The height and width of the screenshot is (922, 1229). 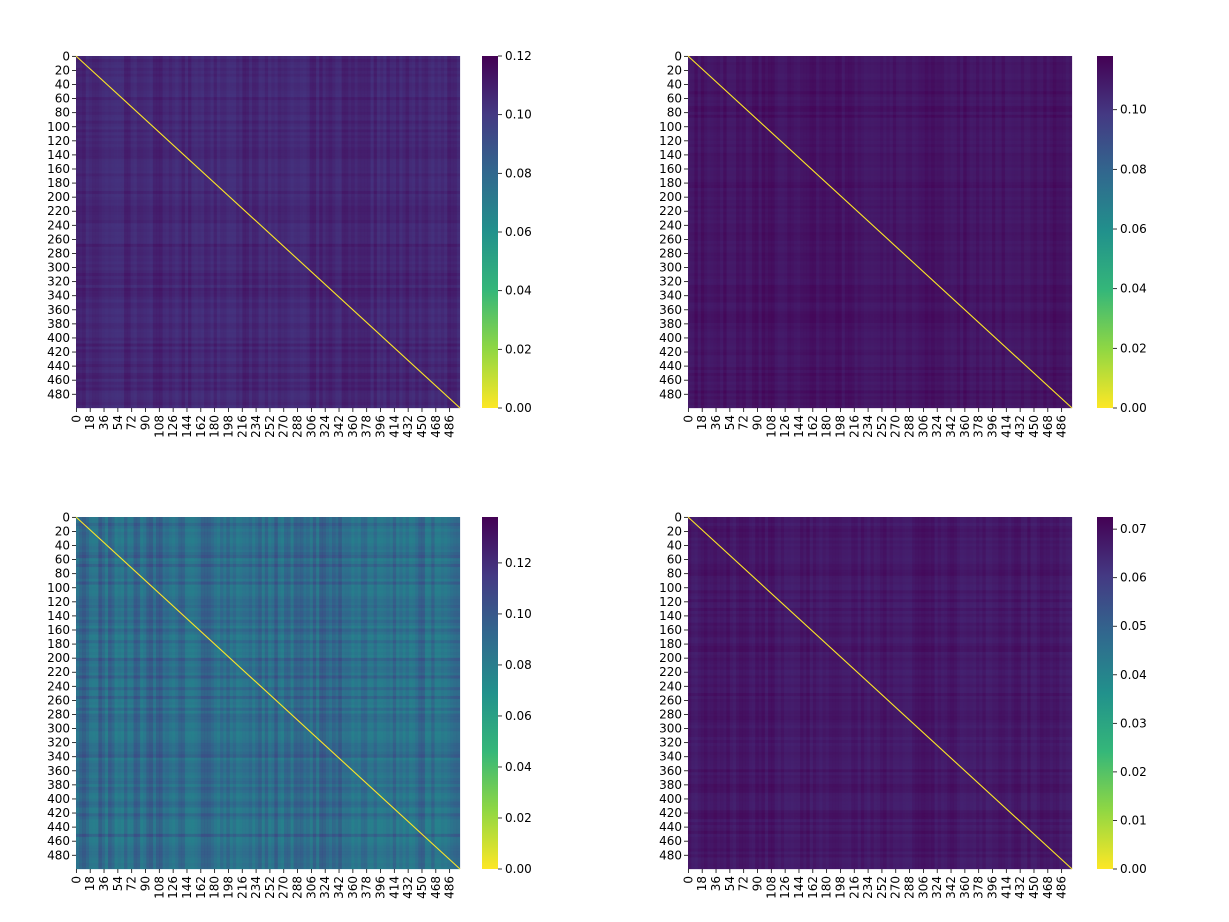 I want to click on x-tick-label: 36, so click(x=716, y=883).